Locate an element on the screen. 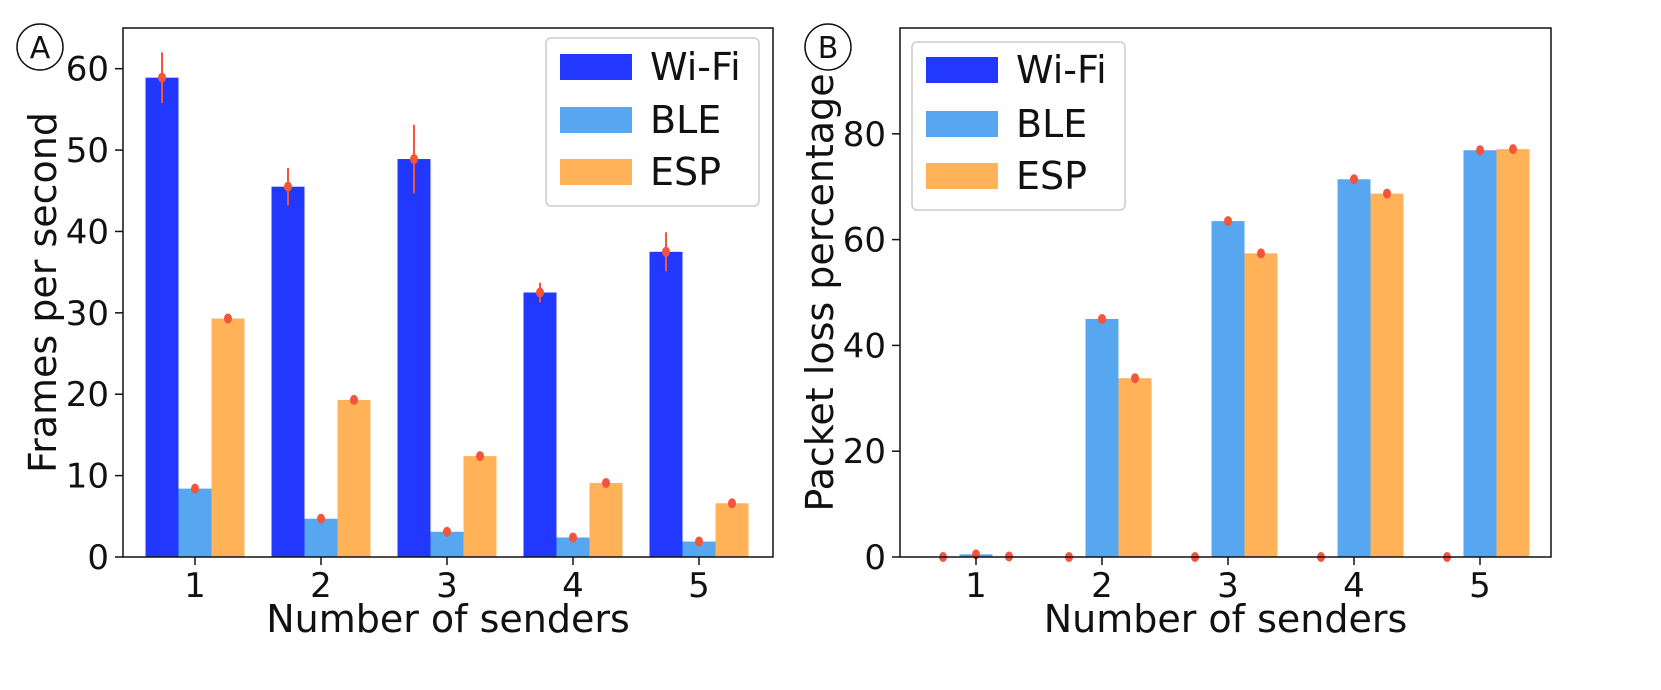 The height and width of the screenshot is (690, 1661). panel-letter: A is located at coordinates (40, 48).